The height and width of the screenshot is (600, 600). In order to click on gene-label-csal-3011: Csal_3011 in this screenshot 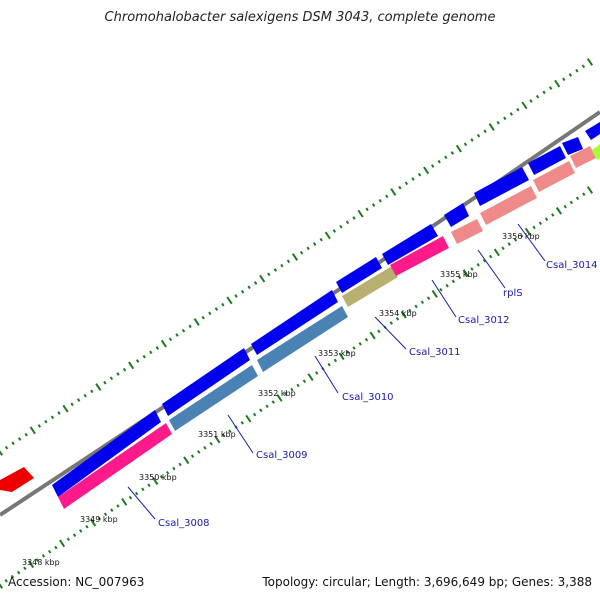, I will do `click(435, 352)`.